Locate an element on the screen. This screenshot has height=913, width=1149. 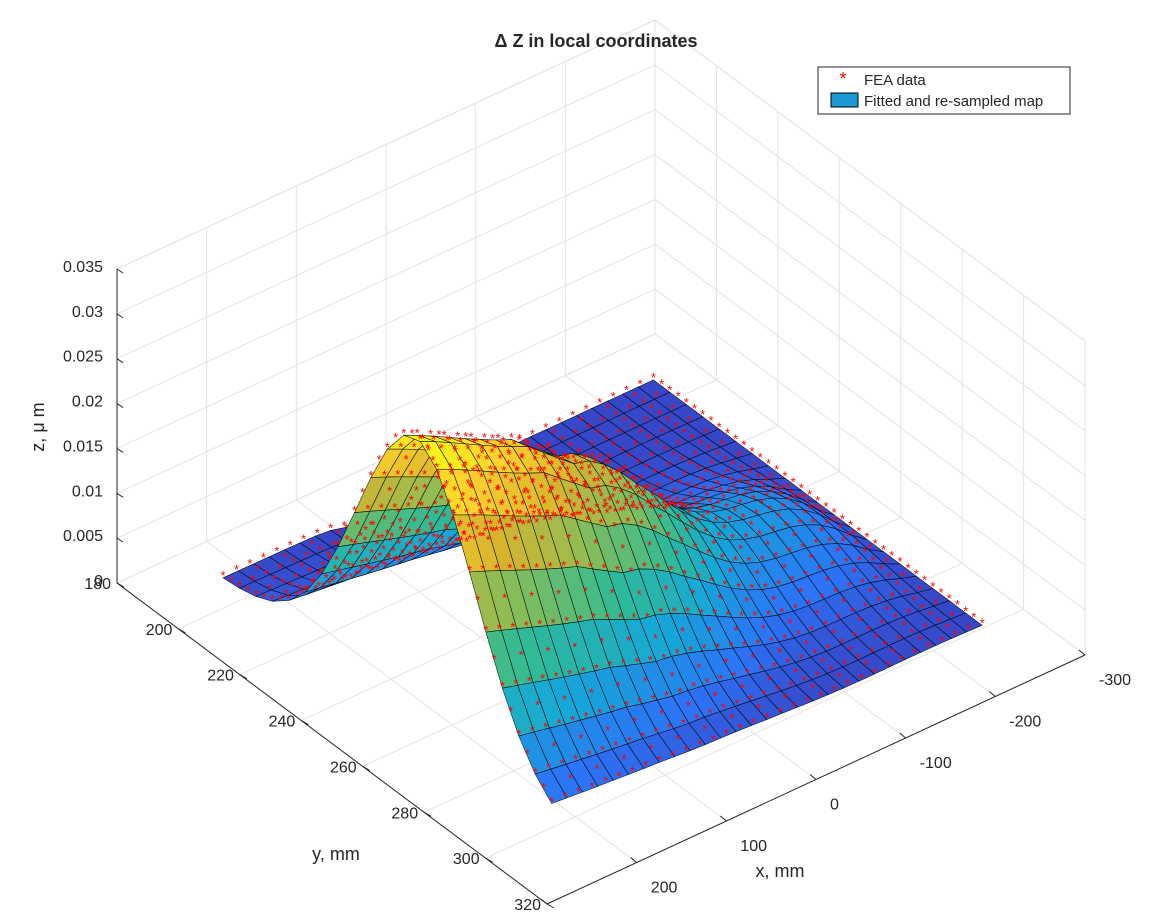
grid-wall-z is located at coordinates (386, 279).